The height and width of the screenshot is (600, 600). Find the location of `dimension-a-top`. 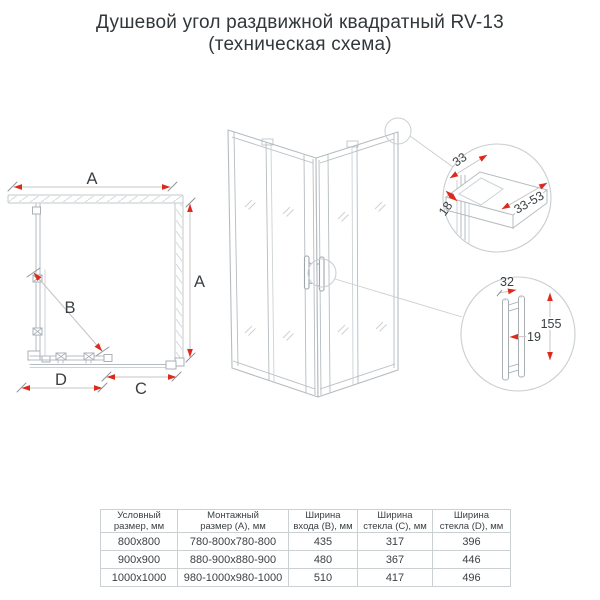

dimension-a-top is located at coordinates (92, 186).